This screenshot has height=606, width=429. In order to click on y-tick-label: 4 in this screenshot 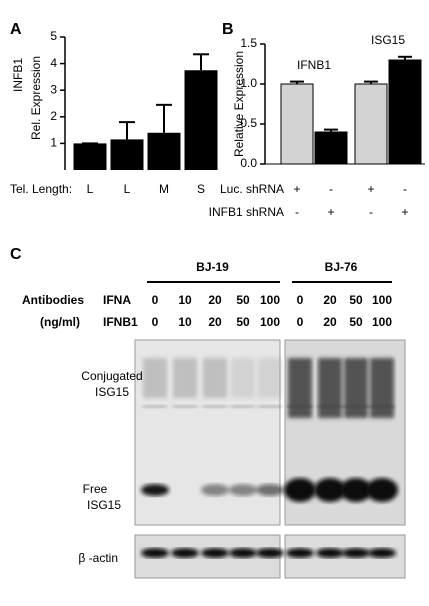, I will do `click(53, 63)`.